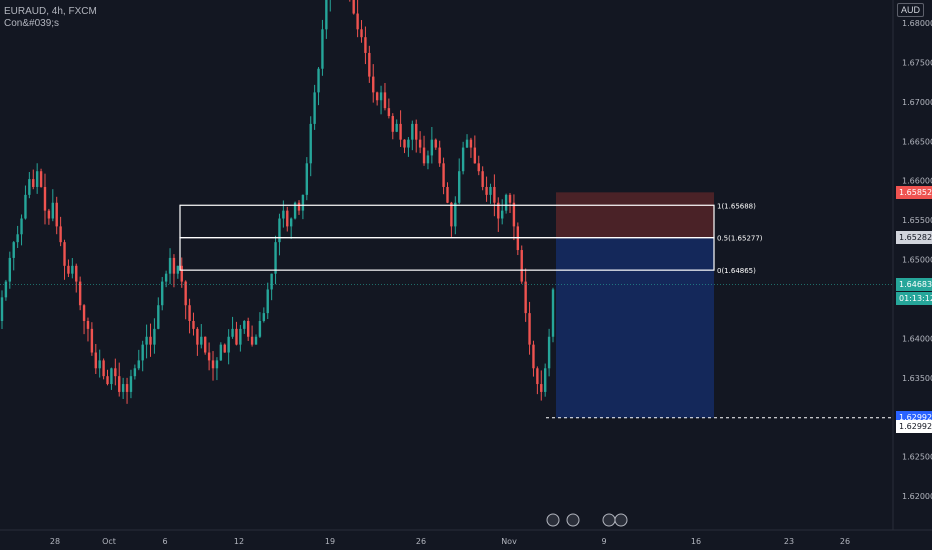  Describe the element at coordinates (164, 541) in the screenshot. I see `time-tick-label: 6` at that location.